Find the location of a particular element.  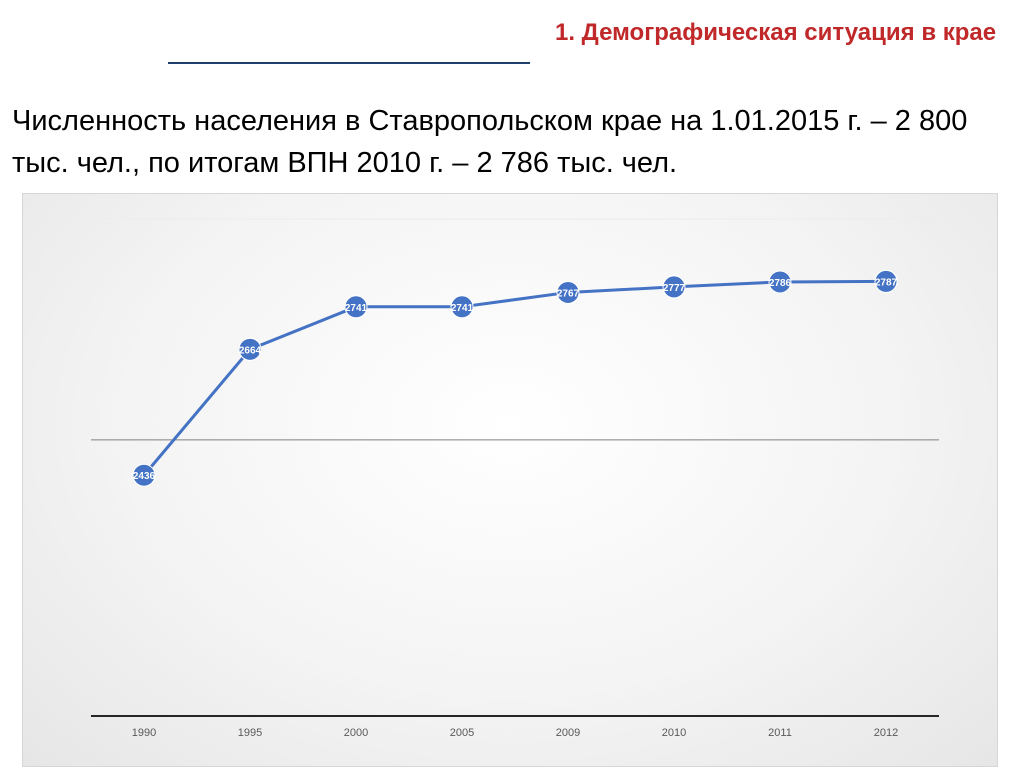

x-tick-label: 2012 is located at coordinates (886, 733).